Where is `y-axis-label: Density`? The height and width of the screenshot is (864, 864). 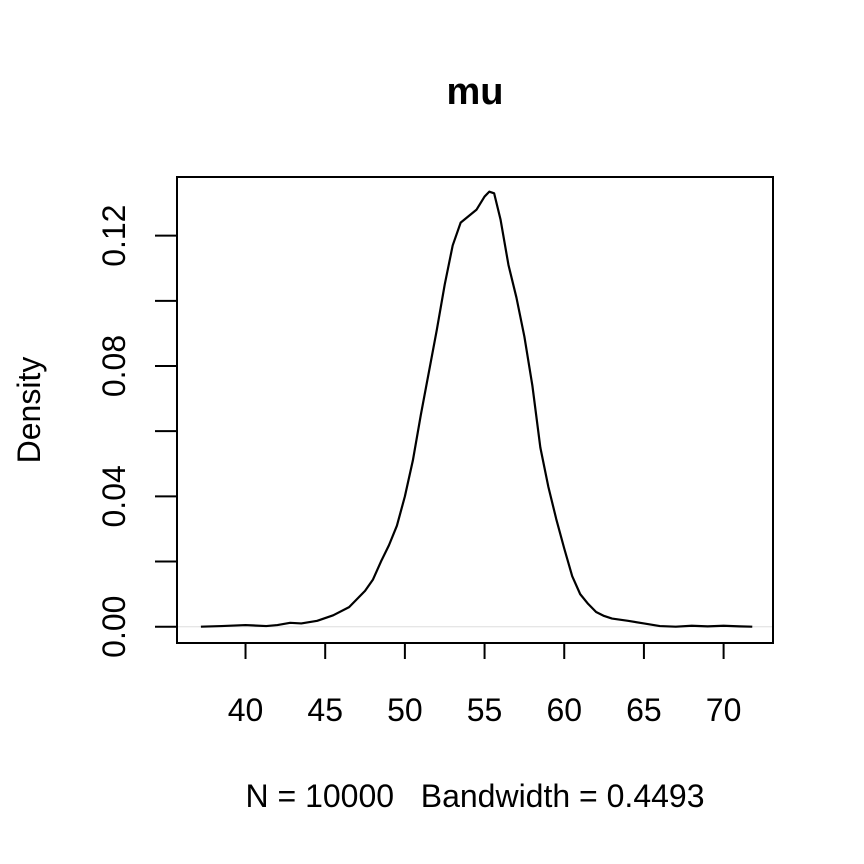 y-axis-label: Density is located at coordinates (29, 410).